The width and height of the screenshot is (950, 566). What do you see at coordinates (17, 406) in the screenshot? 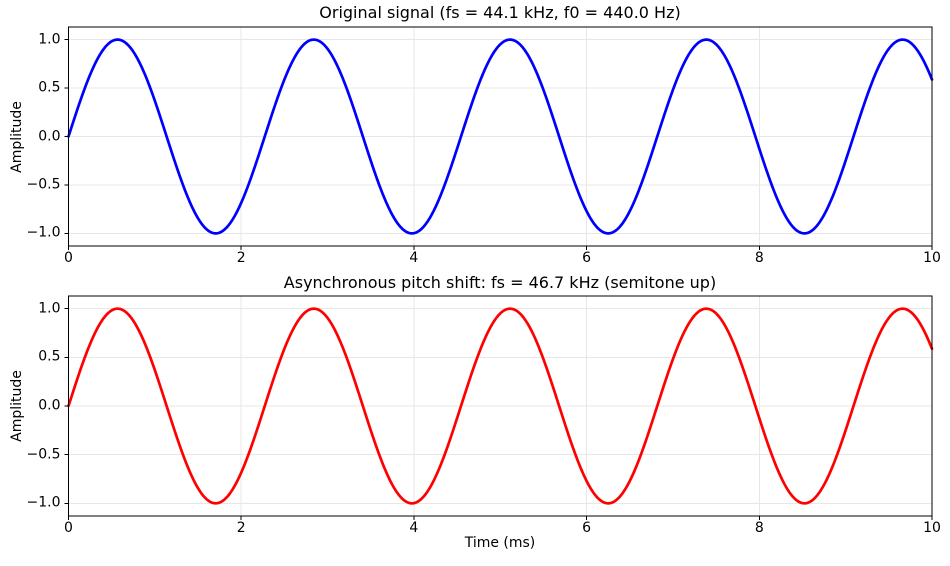
I see `subplot2-ylabel: Amplitude` at bounding box center [17, 406].